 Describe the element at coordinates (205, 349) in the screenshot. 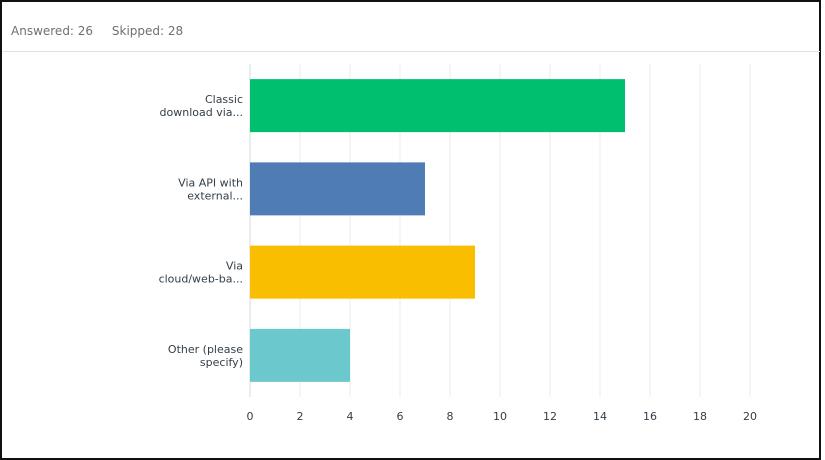

I see `category-label-line: Other (please` at that location.